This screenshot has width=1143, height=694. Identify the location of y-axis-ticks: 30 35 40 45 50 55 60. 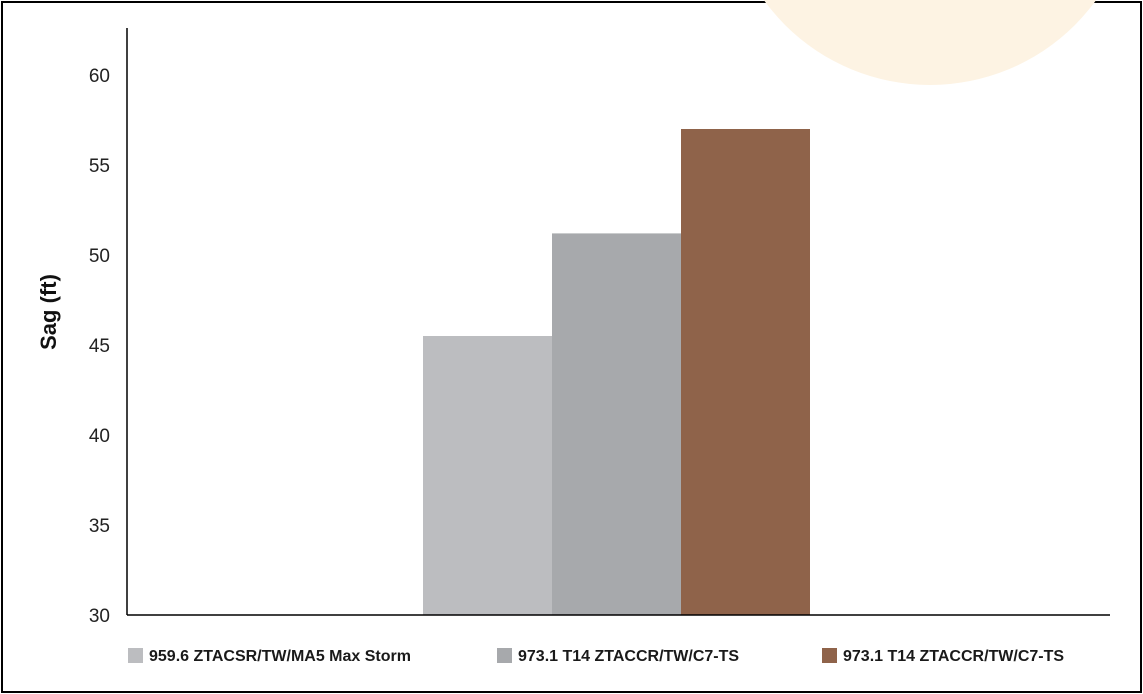
(99, 346).